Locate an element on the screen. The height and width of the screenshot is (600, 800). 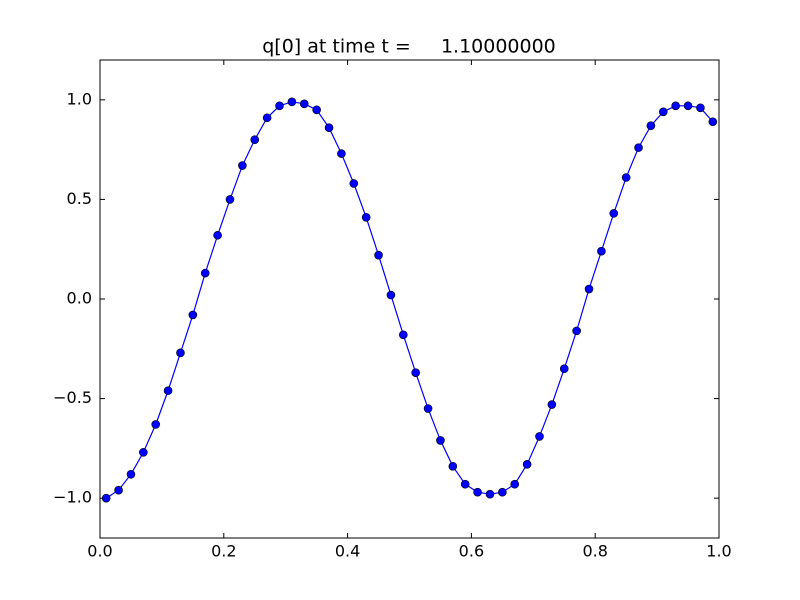
chart-title: q[0] at time t = 1.10000000 is located at coordinates (409, 47).